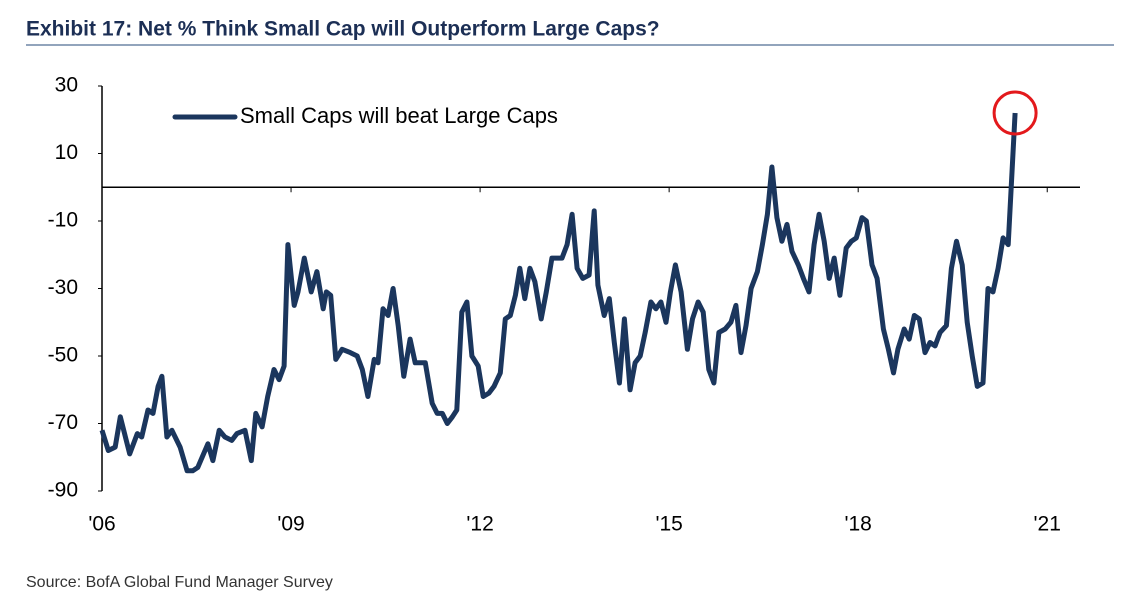 The height and width of the screenshot is (613, 1124). I want to click on x-tick-label: '15, so click(668, 524).